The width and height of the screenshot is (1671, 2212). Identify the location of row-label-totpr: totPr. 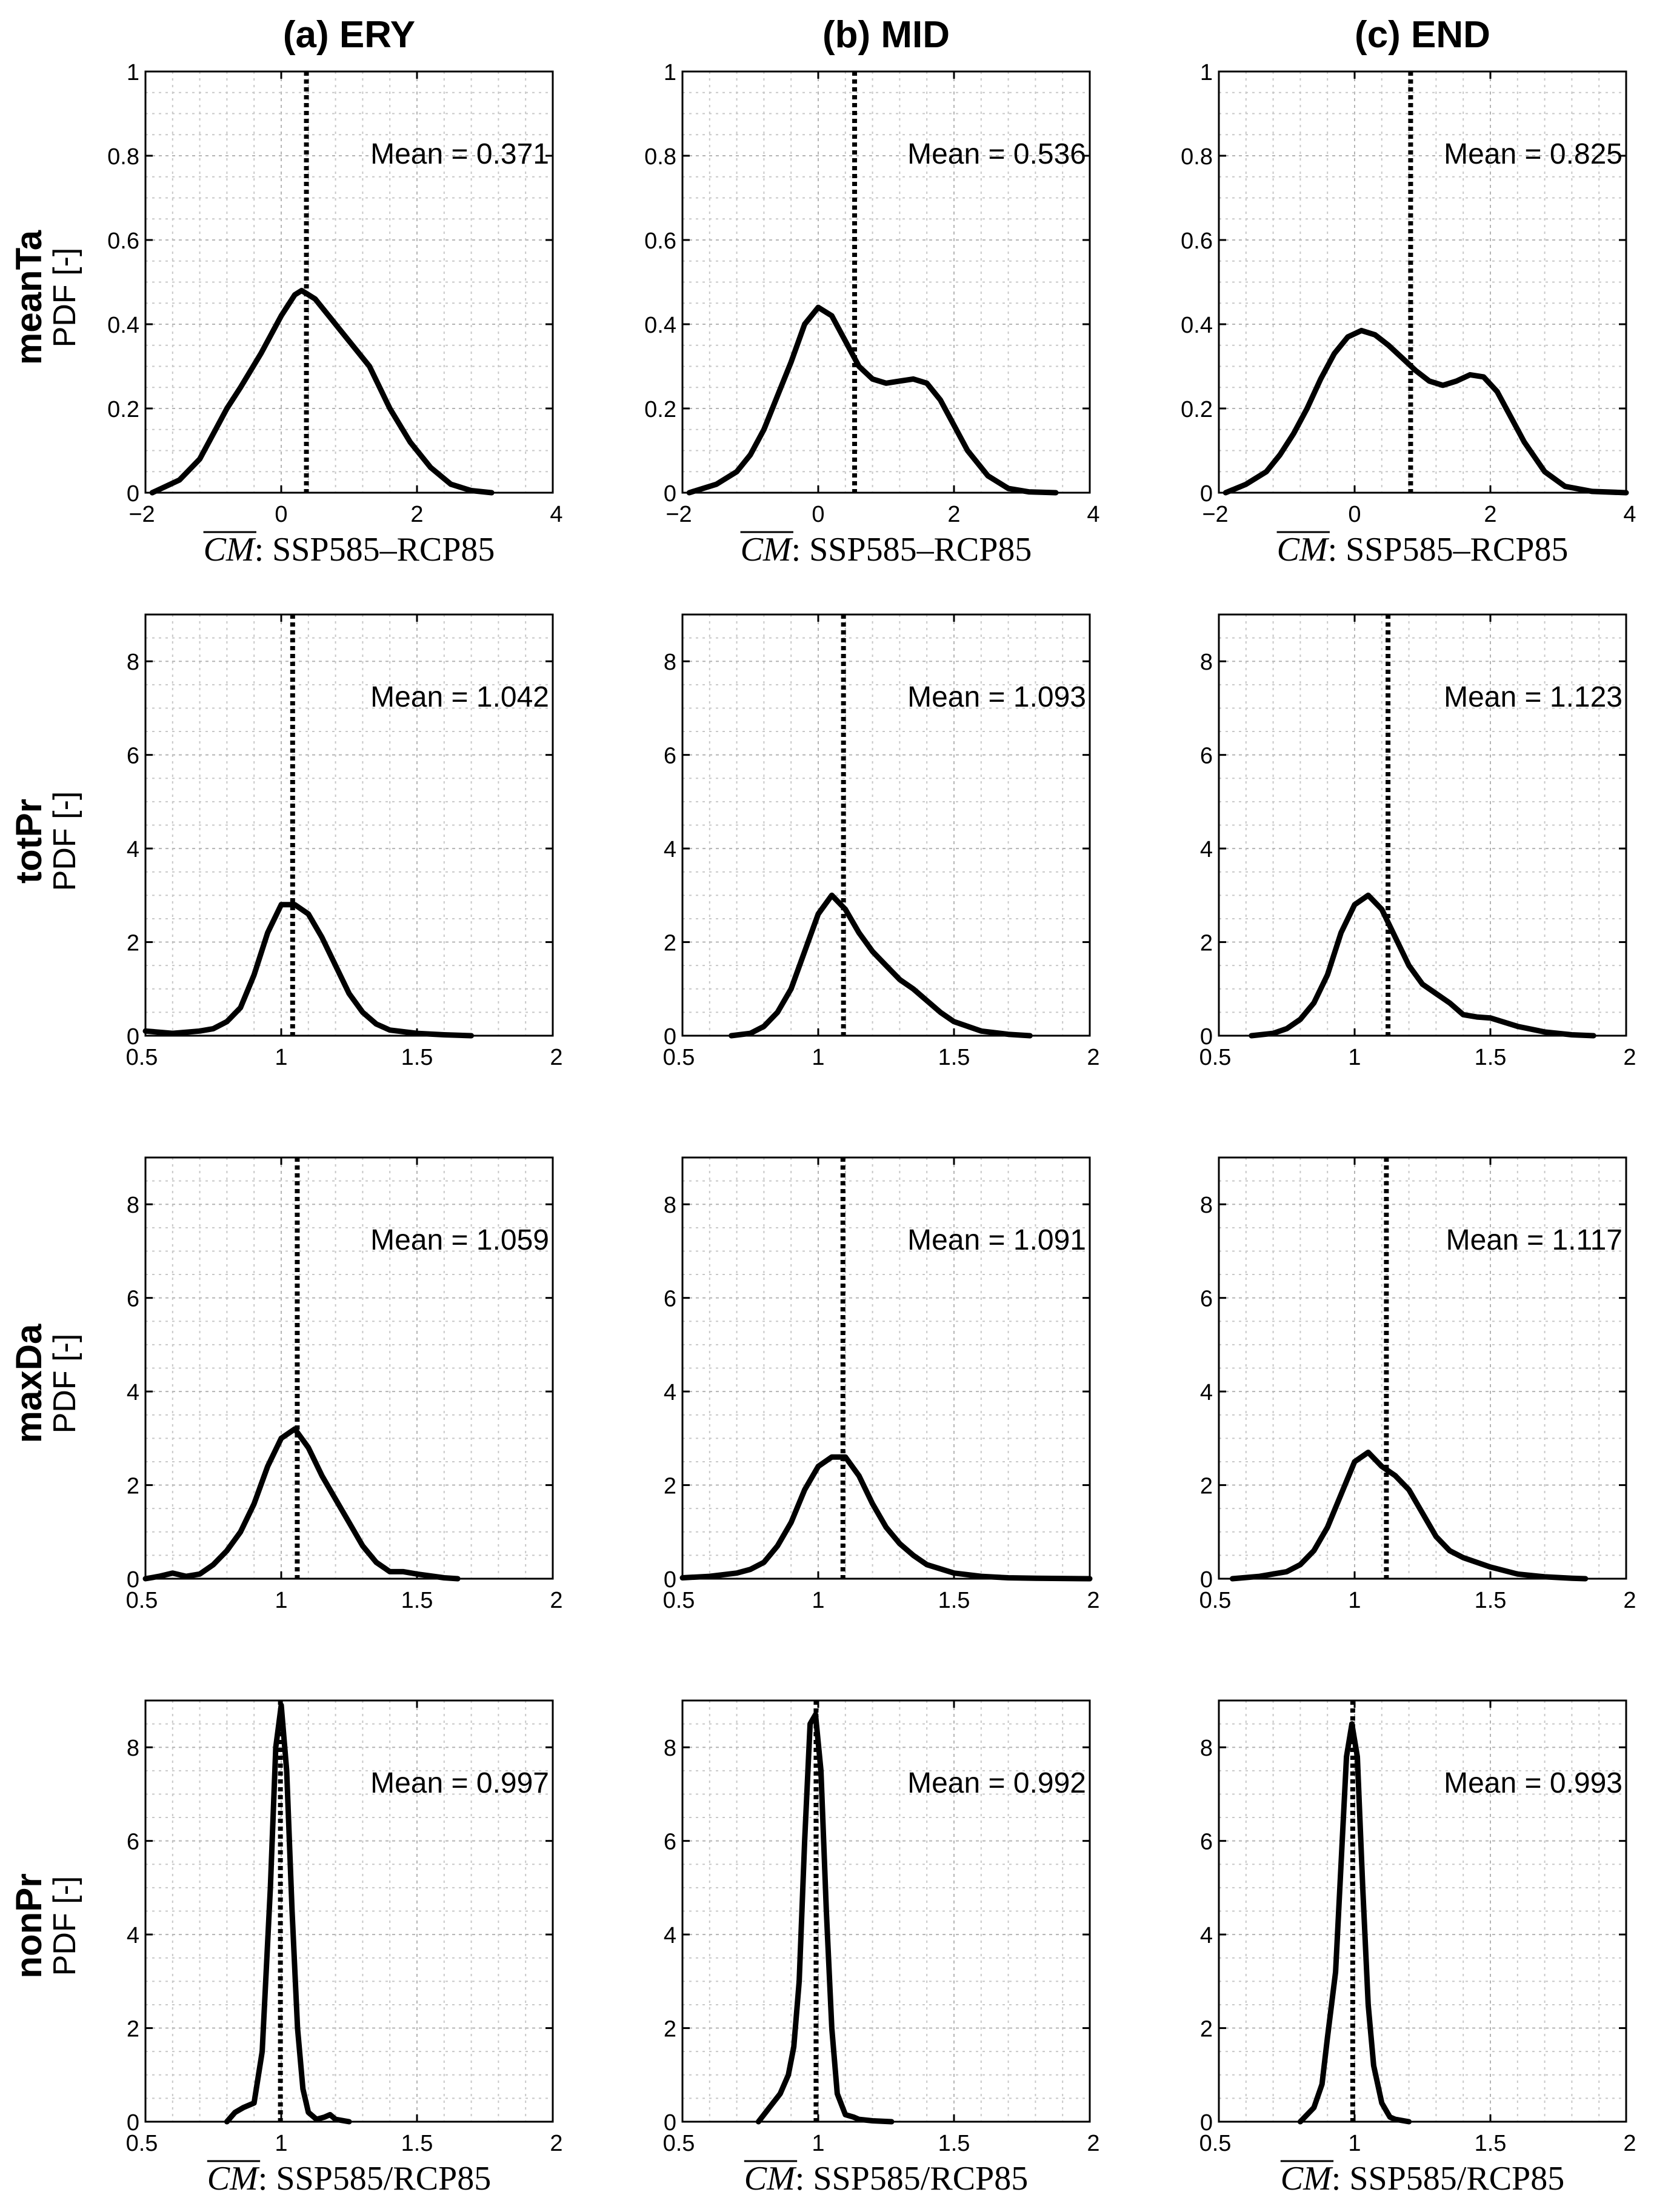
(28, 842).